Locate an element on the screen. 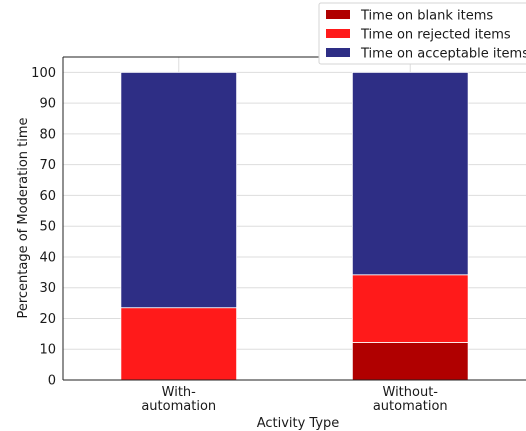 The width and height of the screenshot is (526, 431). legend-frame is located at coordinates (422, 33).